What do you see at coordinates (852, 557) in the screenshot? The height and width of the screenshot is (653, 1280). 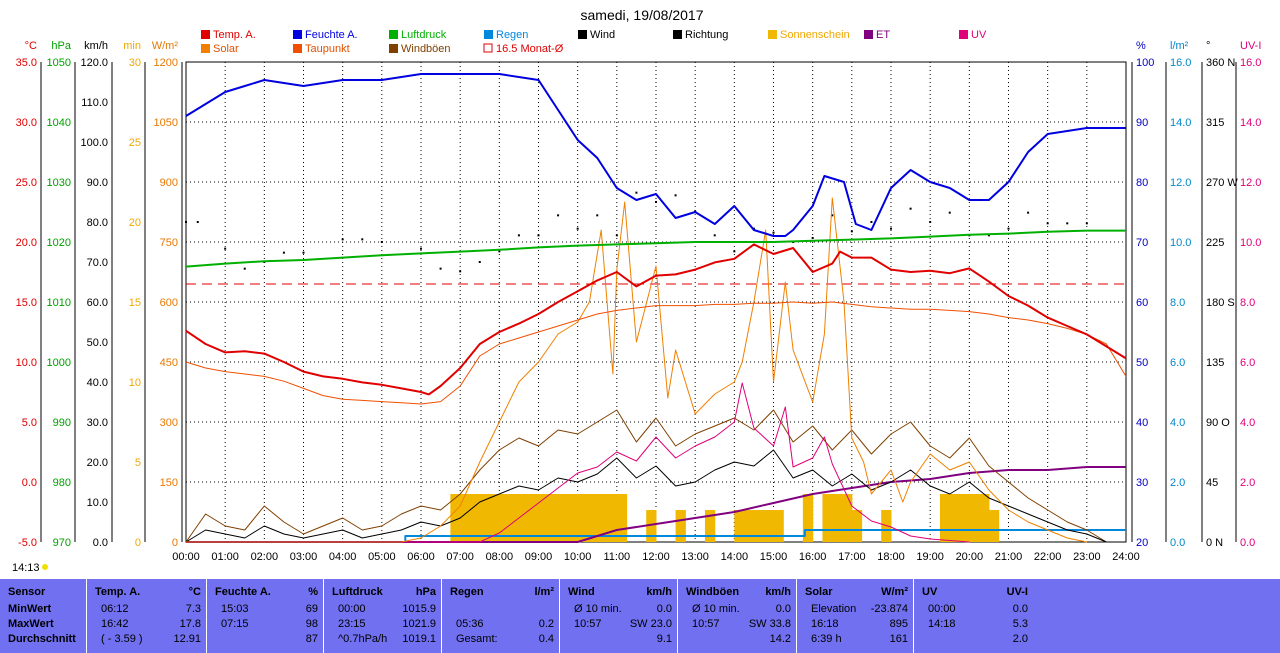 I see `x-tick-label: 17:00` at bounding box center [852, 557].